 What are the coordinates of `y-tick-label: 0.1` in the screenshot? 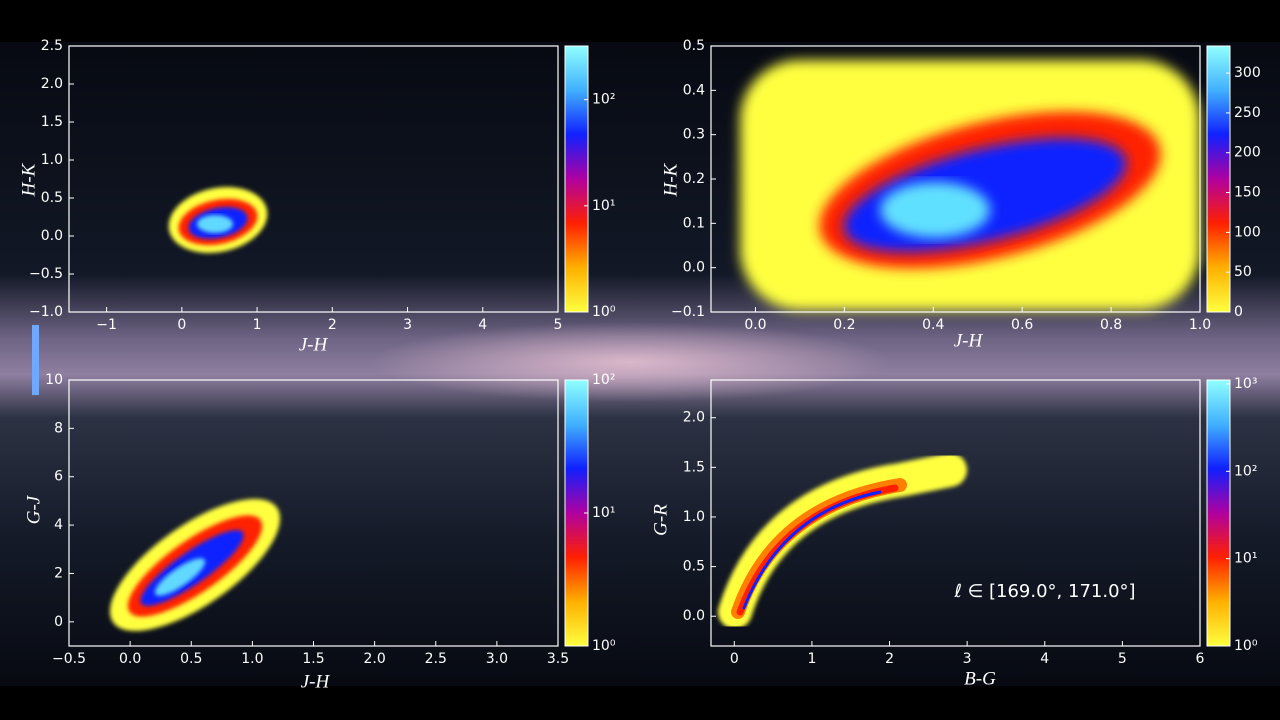 It's located at (694, 223).